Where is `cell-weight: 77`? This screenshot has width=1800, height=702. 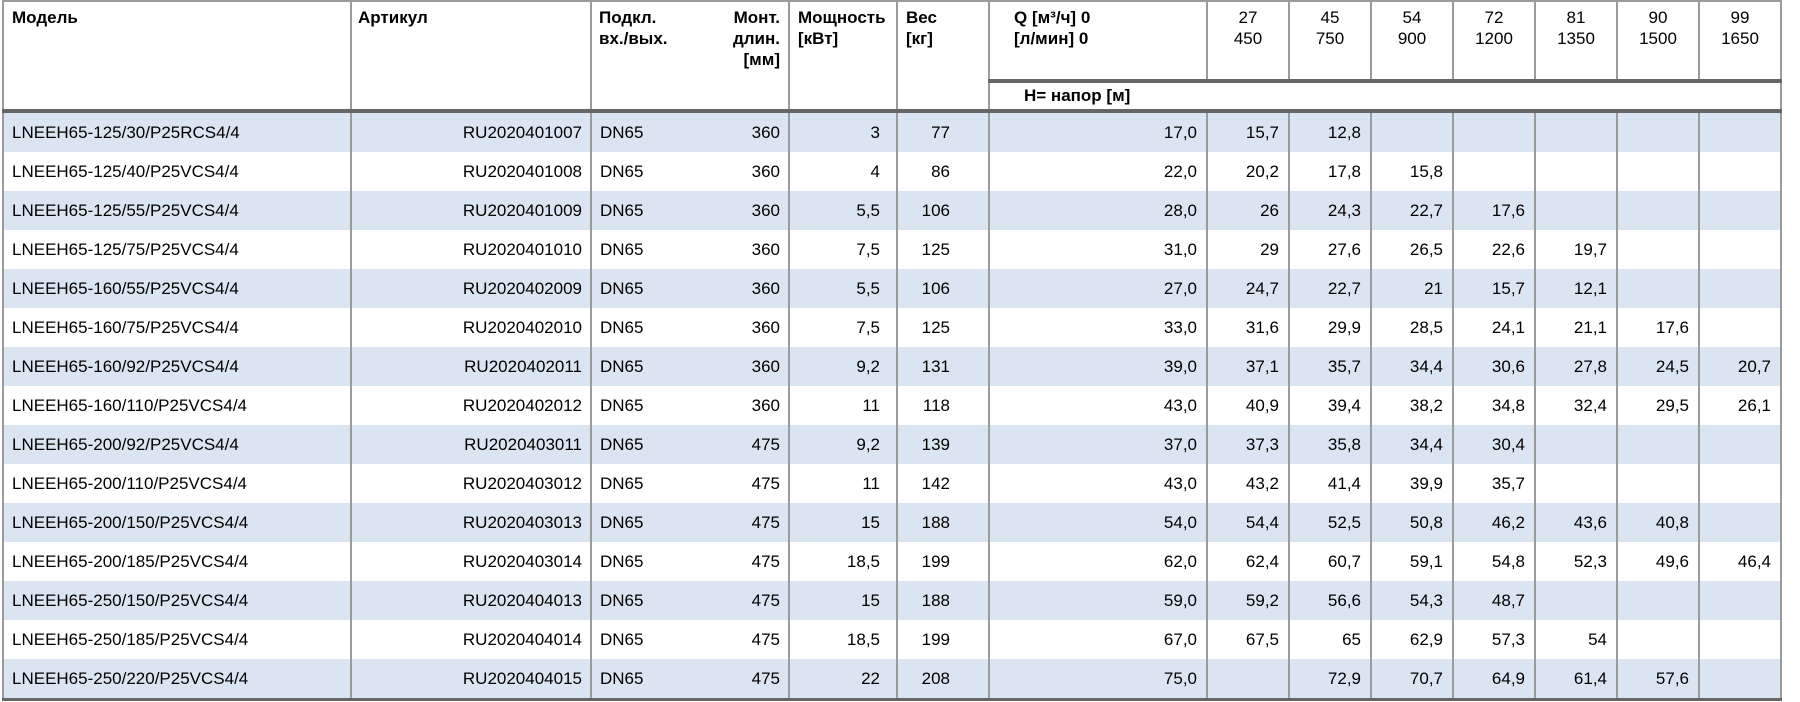 cell-weight: 77 is located at coordinates (942, 131).